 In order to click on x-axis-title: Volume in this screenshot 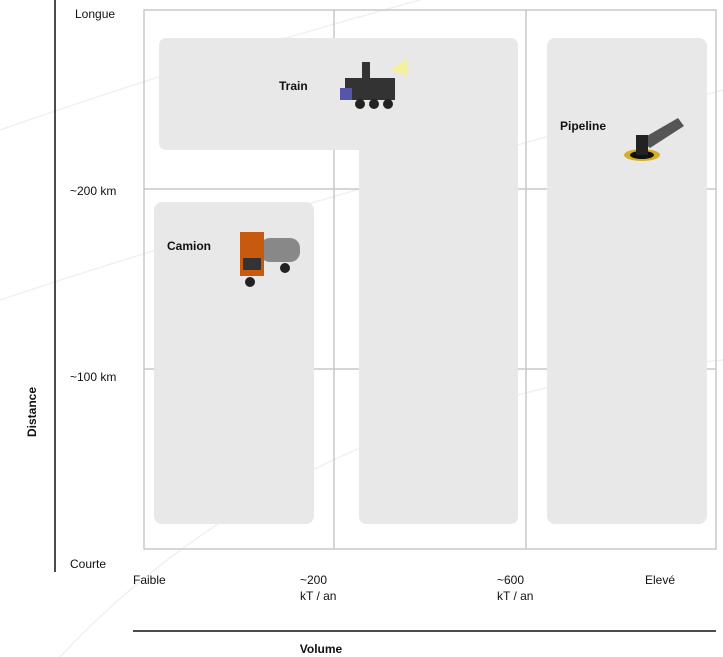, I will do `click(321, 649)`.